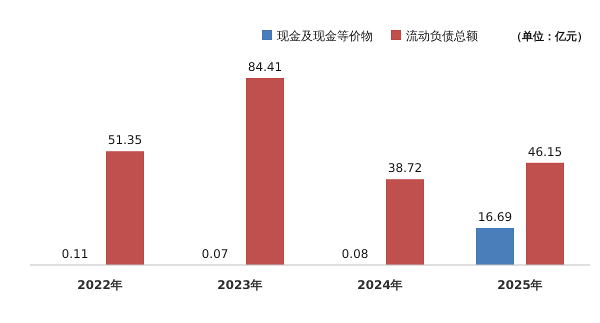  What do you see at coordinates (240, 285) in the screenshot?
I see `x-tick-label: 2023年` at bounding box center [240, 285].